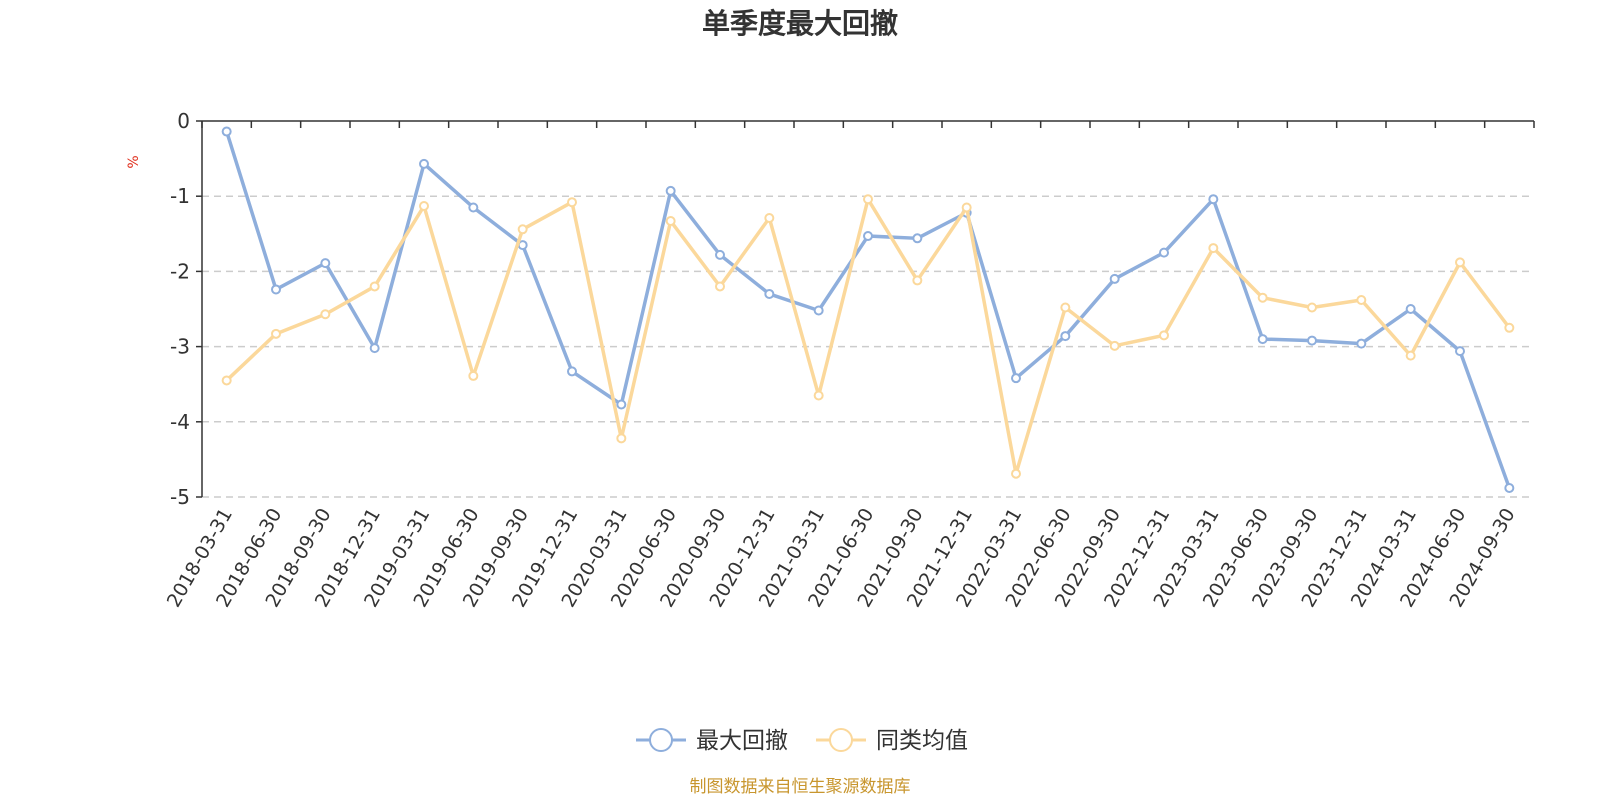  I want to click on y-tick-label: -1, so click(180, 196).